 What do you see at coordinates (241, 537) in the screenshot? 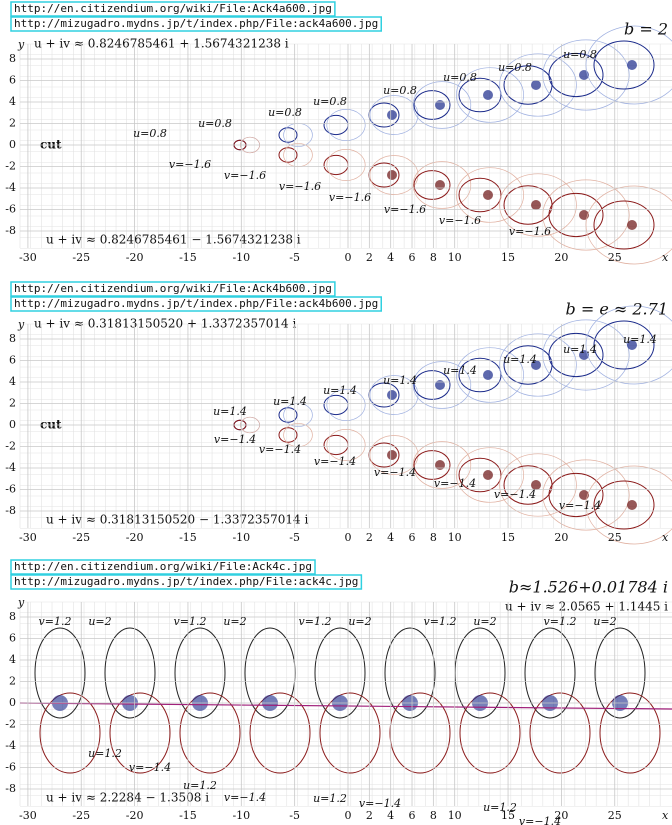
I see `x-tick-label: -10` at bounding box center [241, 537].